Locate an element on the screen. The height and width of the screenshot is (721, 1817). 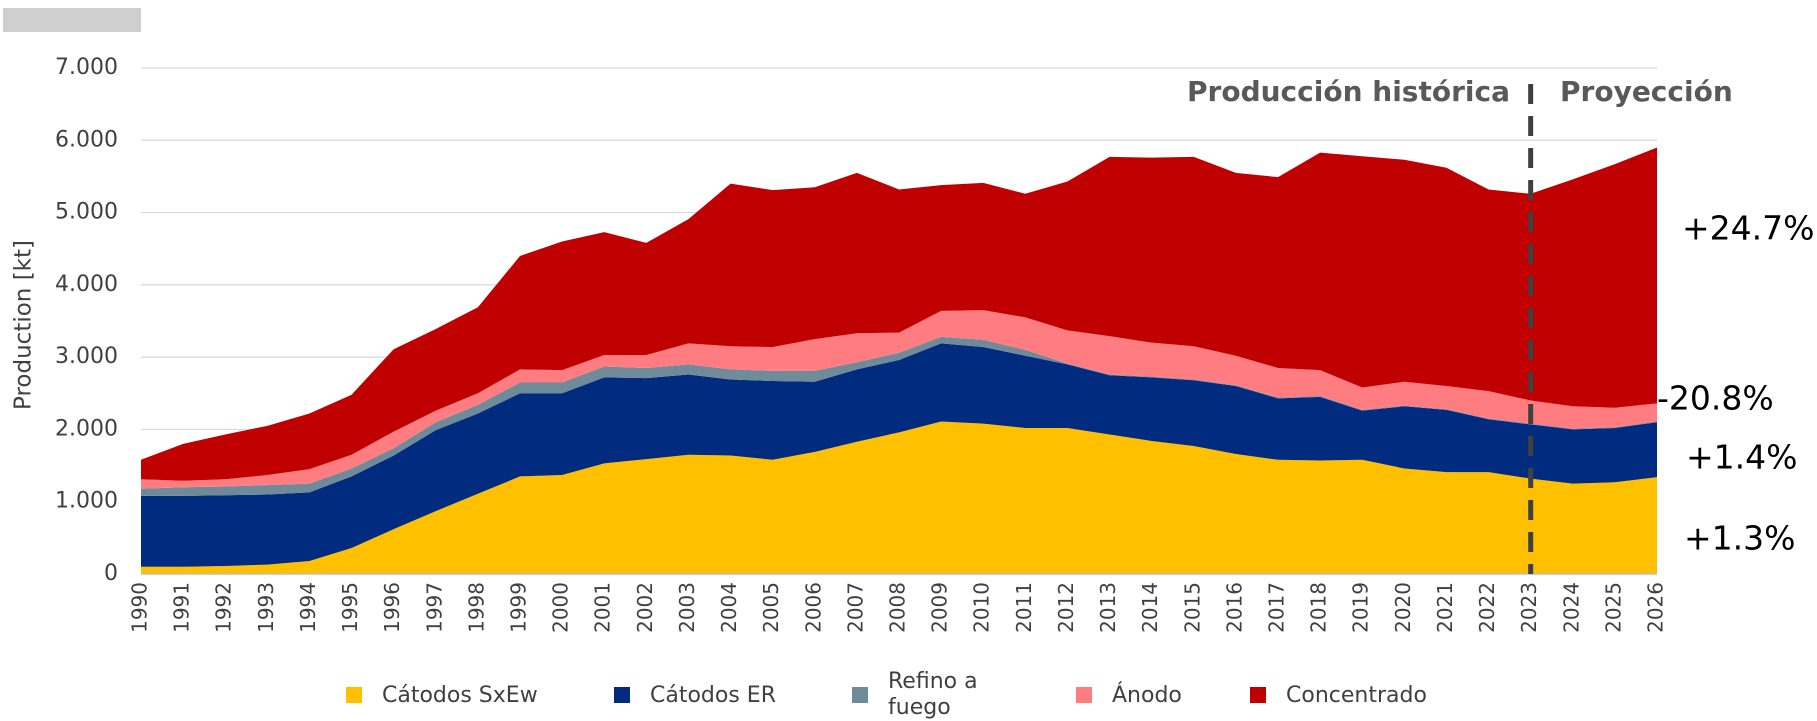
x-tick-label: 2008 is located at coordinates (898, 607).